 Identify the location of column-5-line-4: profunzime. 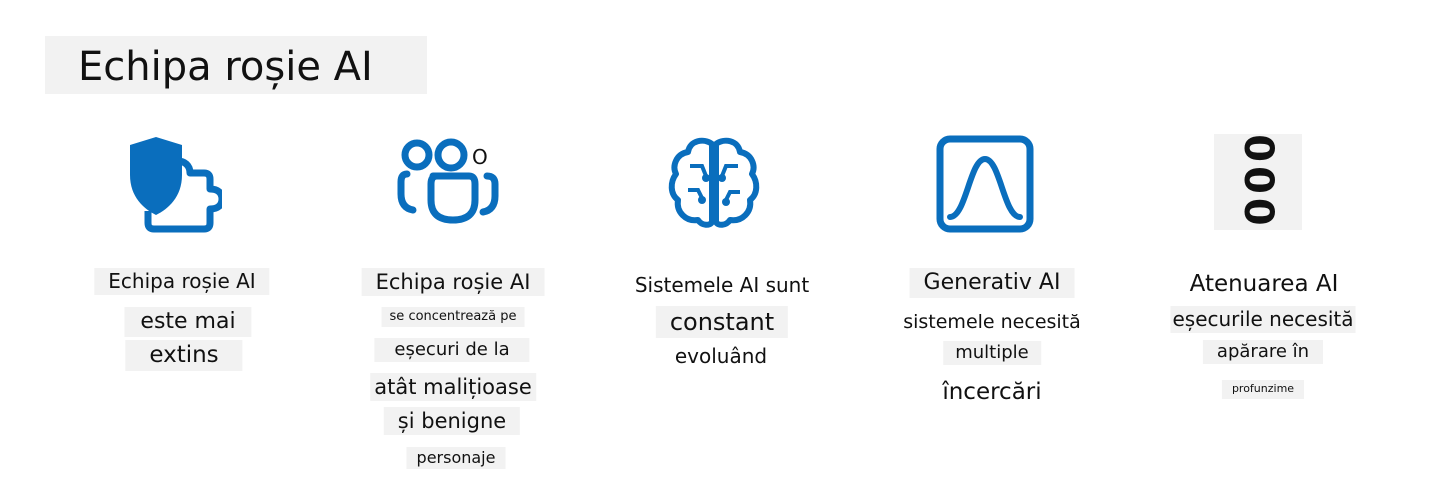
(1263, 389).